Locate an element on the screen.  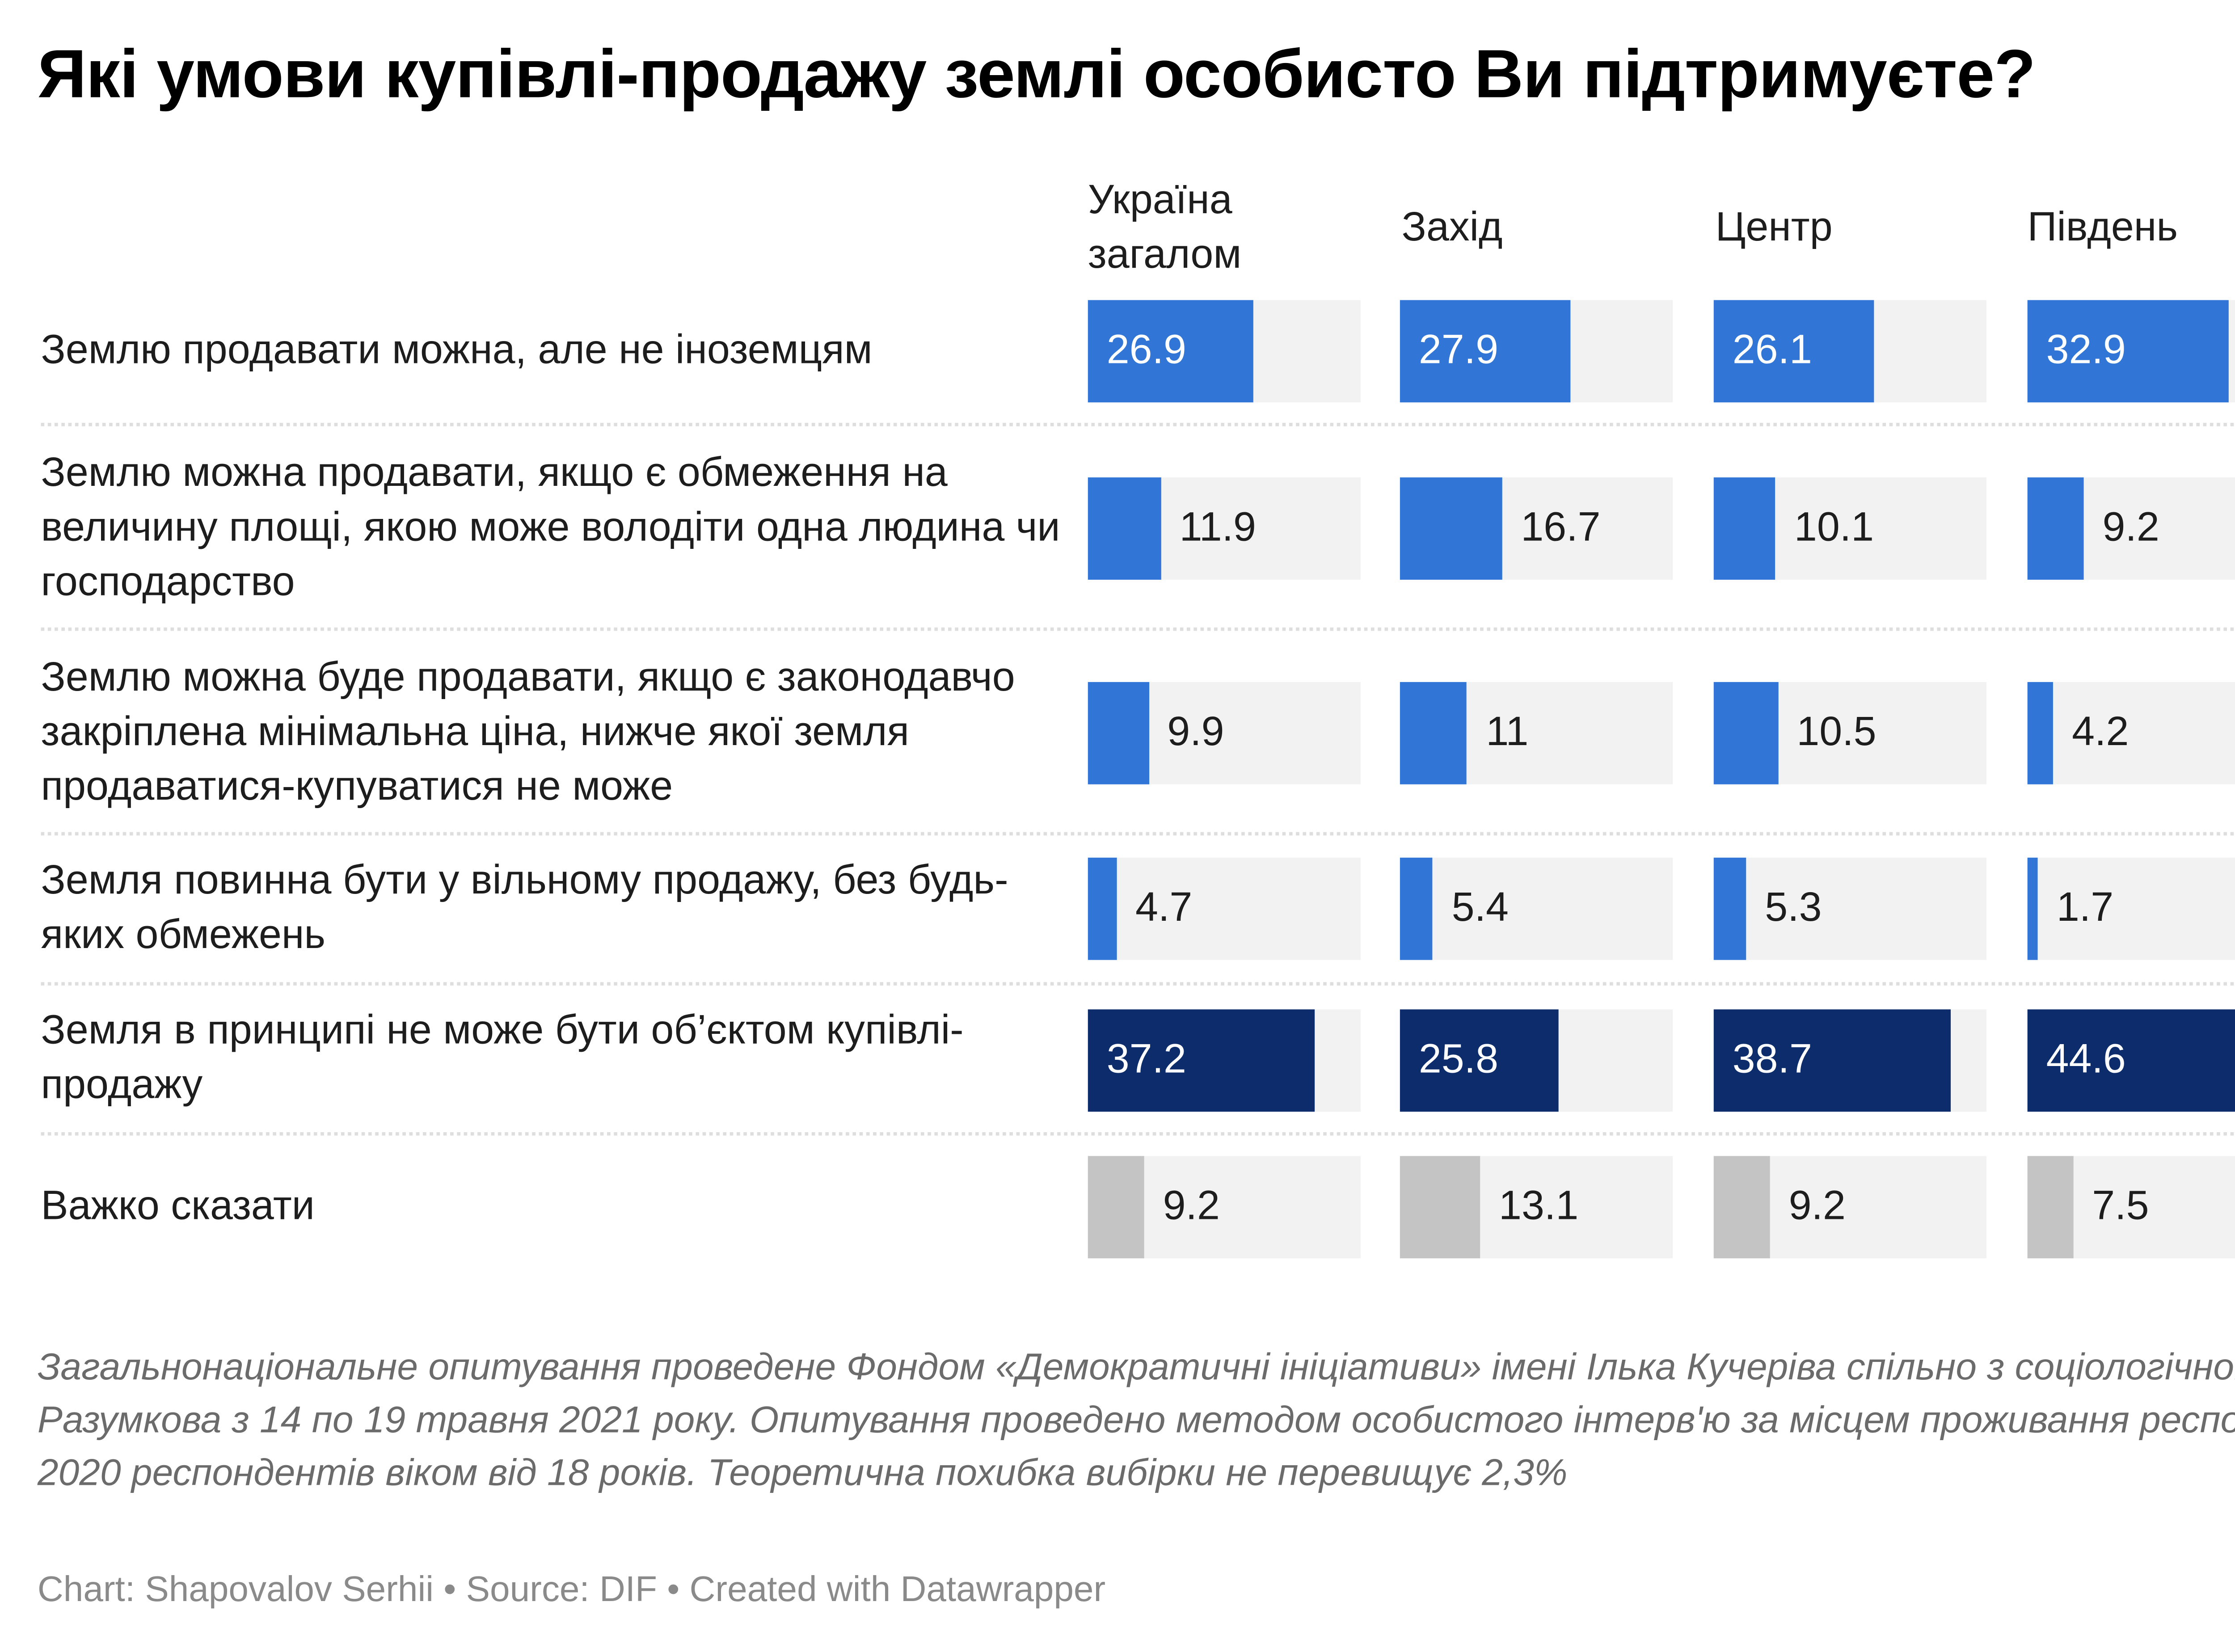
bar-track: 10.1 is located at coordinates (1850, 528).